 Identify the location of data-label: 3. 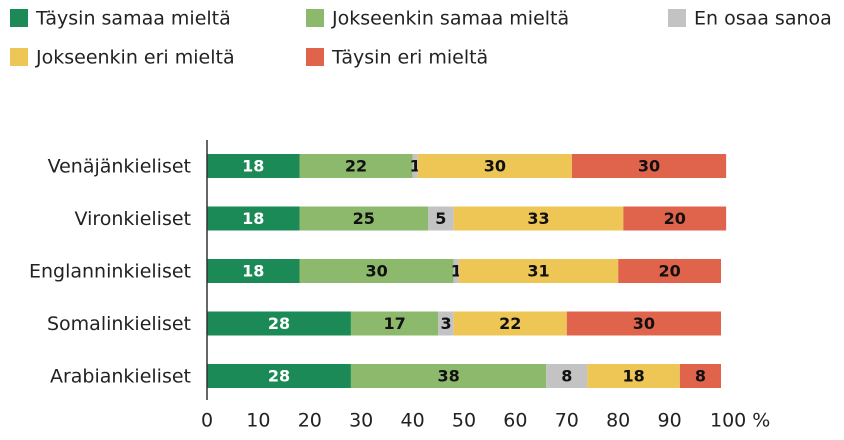
(445, 323).